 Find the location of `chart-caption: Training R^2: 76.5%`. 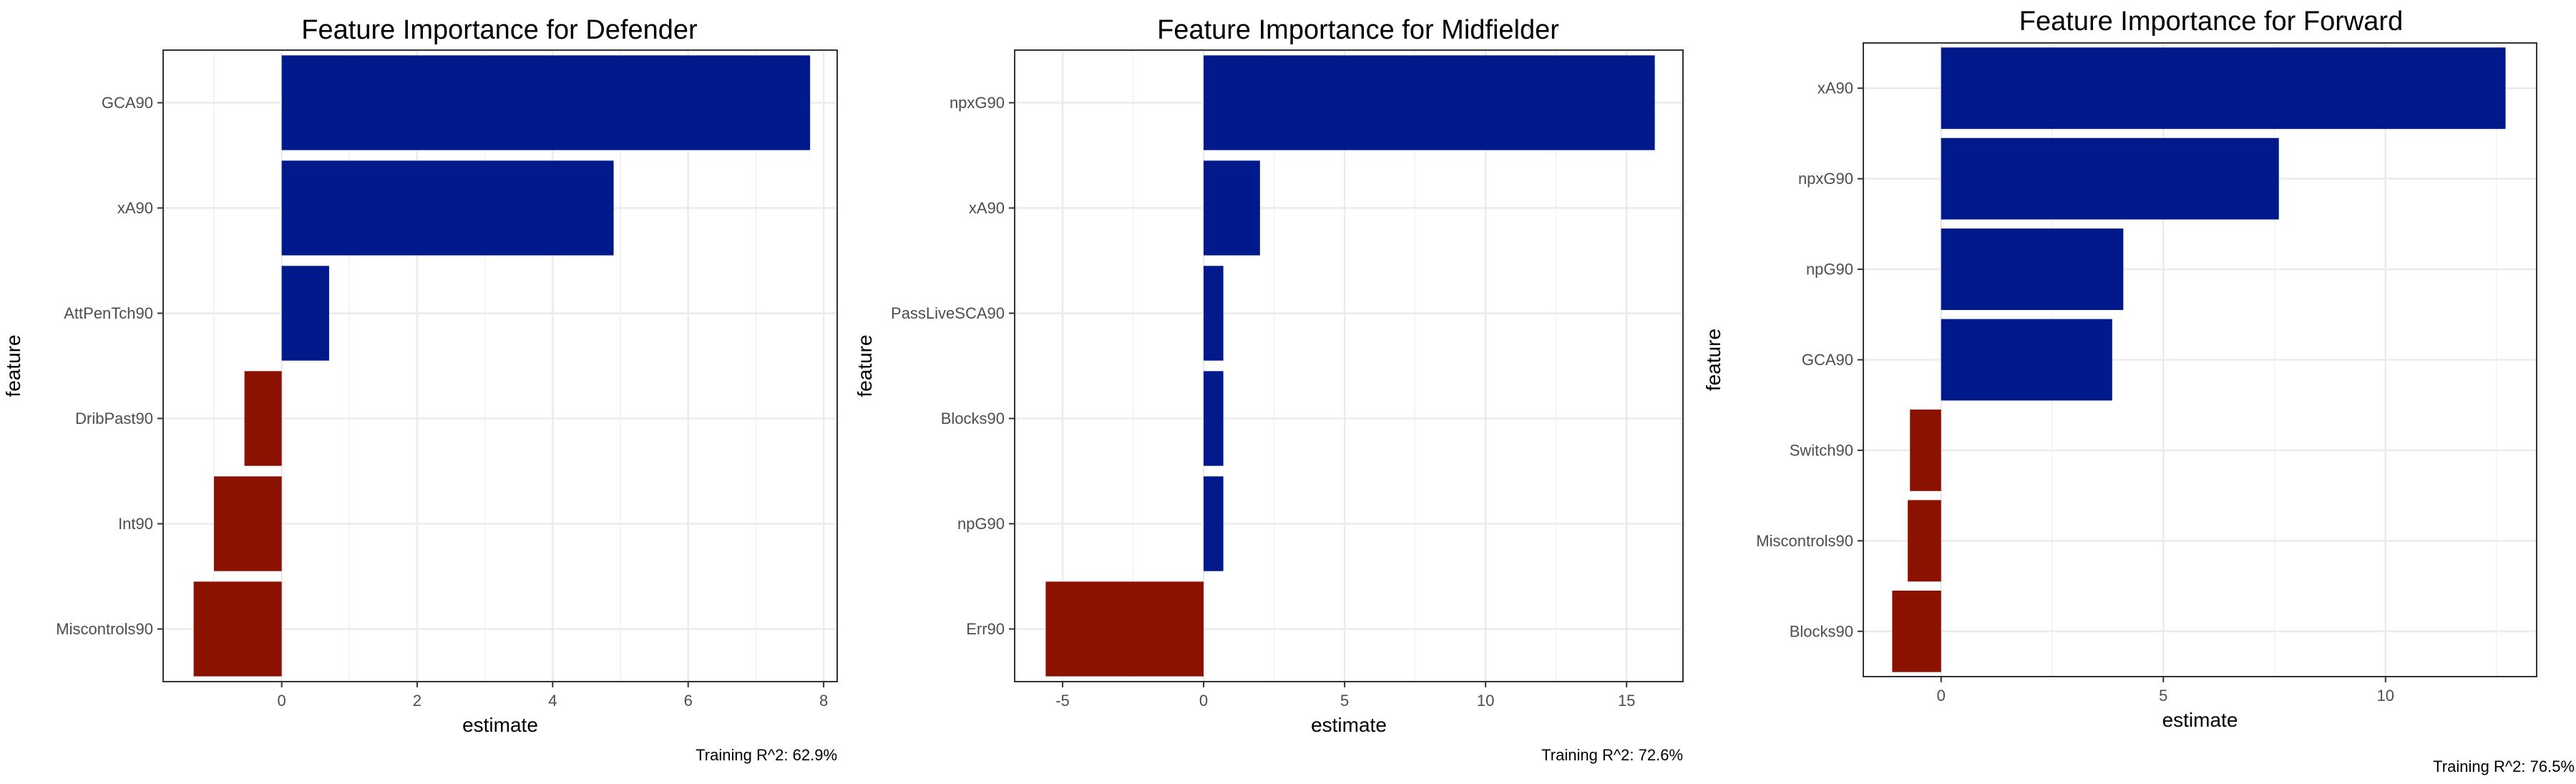

chart-caption: Training R^2: 76.5% is located at coordinates (2504, 766).